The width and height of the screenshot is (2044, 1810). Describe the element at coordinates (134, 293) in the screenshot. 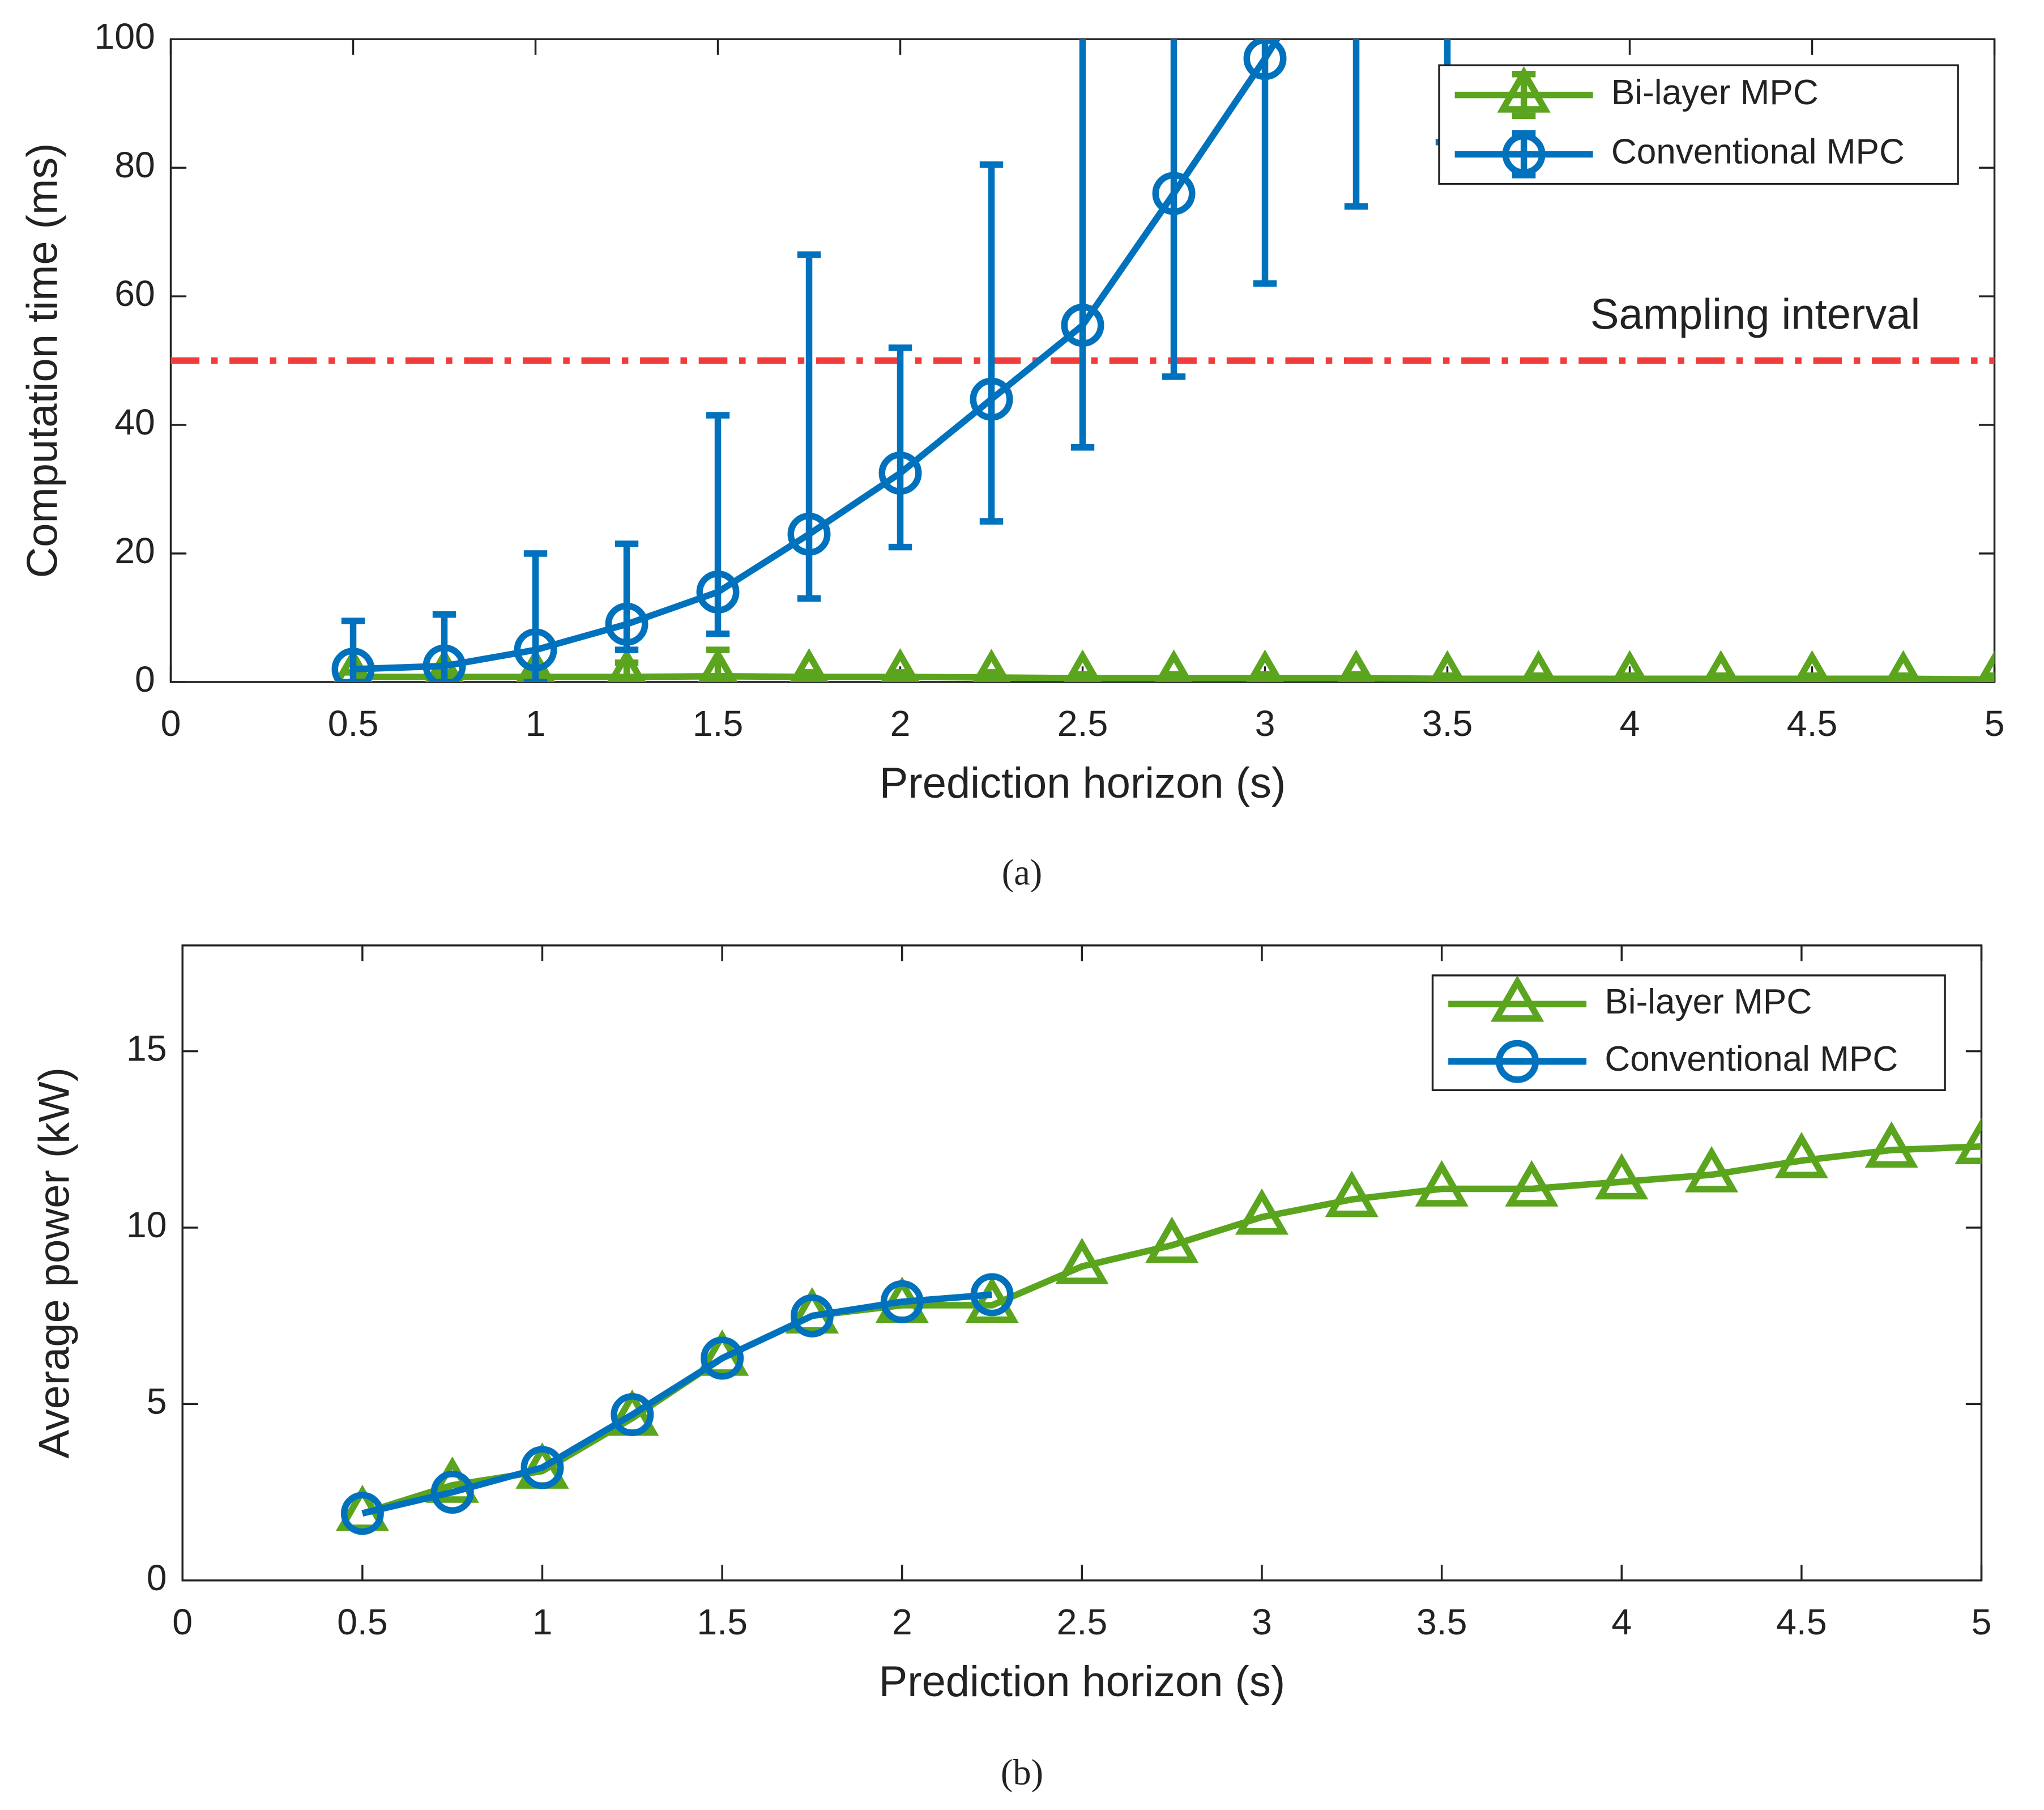

I see `y-tick-label: 60` at that location.